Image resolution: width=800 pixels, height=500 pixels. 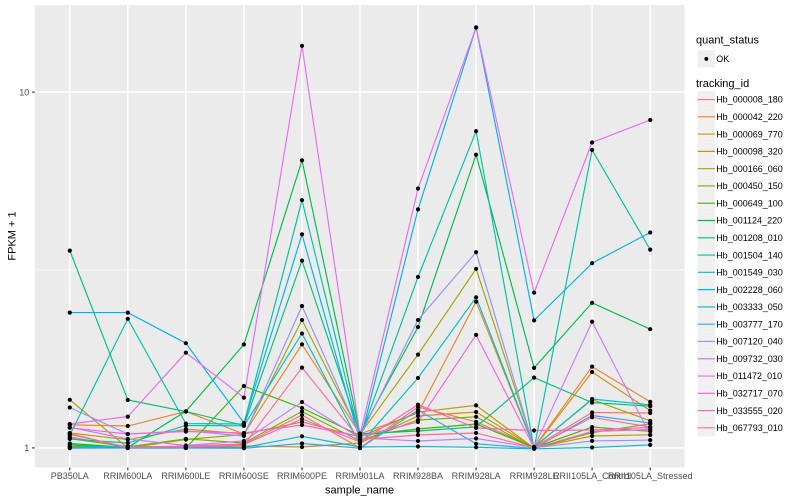 What do you see at coordinates (749, 290) in the screenshot?
I see `svg-text: Hb_002228_060` at bounding box center [749, 290].